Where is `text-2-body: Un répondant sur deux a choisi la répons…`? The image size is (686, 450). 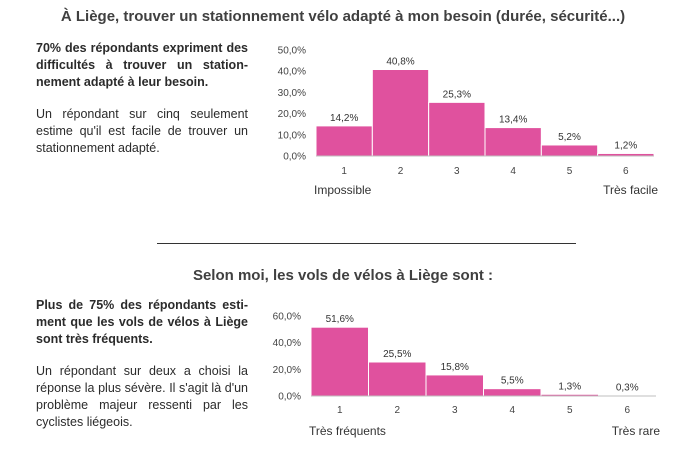
text-2-body: Un répondant sur deux a choisi la répons… is located at coordinates (142, 396).